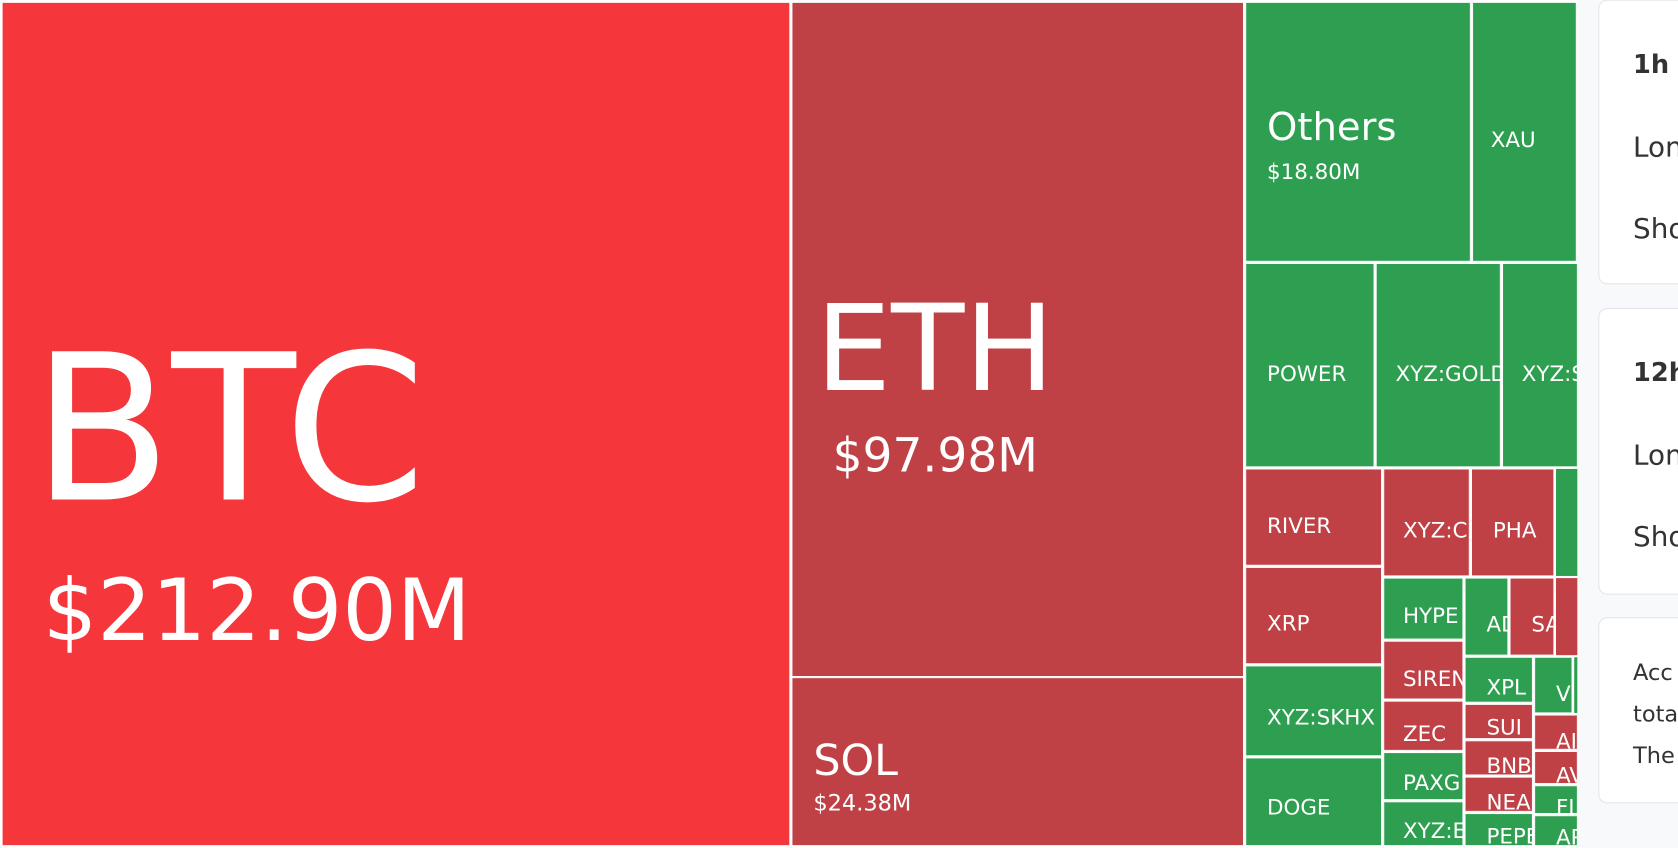 The image size is (1678, 848). What do you see at coordinates (1288, 624) in the screenshot?
I see `tile-label: XRP` at bounding box center [1288, 624].